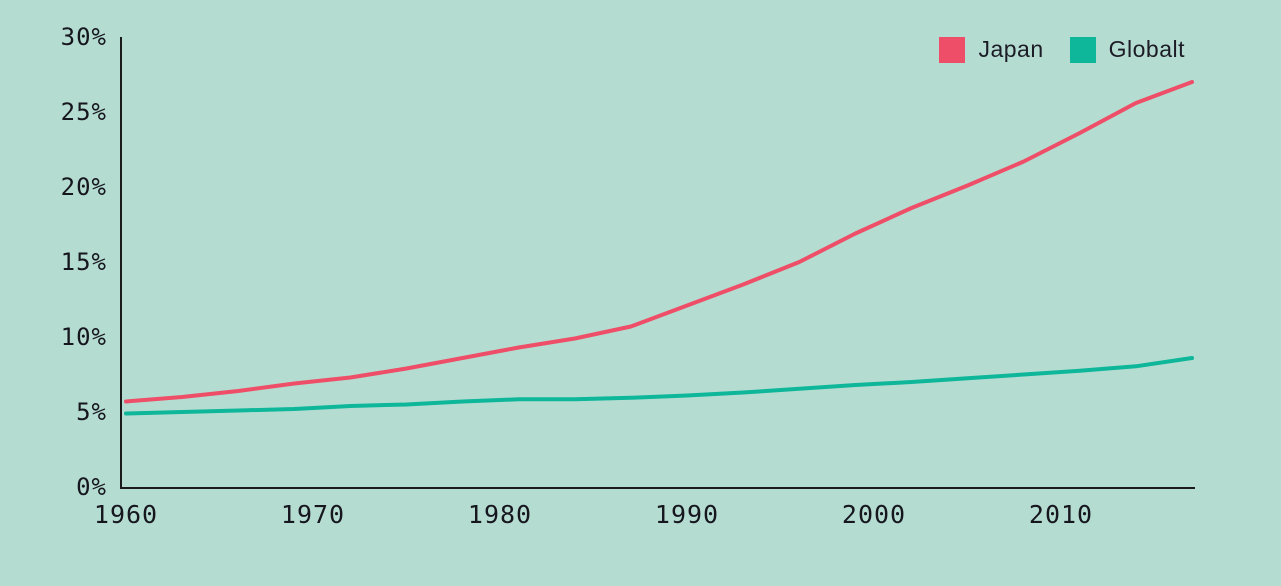 Image resolution: width=1281 pixels, height=586 pixels. What do you see at coordinates (1146, 49) in the screenshot?
I see `legend-label-globalt: Globalt` at bounding box center [1146, 49].